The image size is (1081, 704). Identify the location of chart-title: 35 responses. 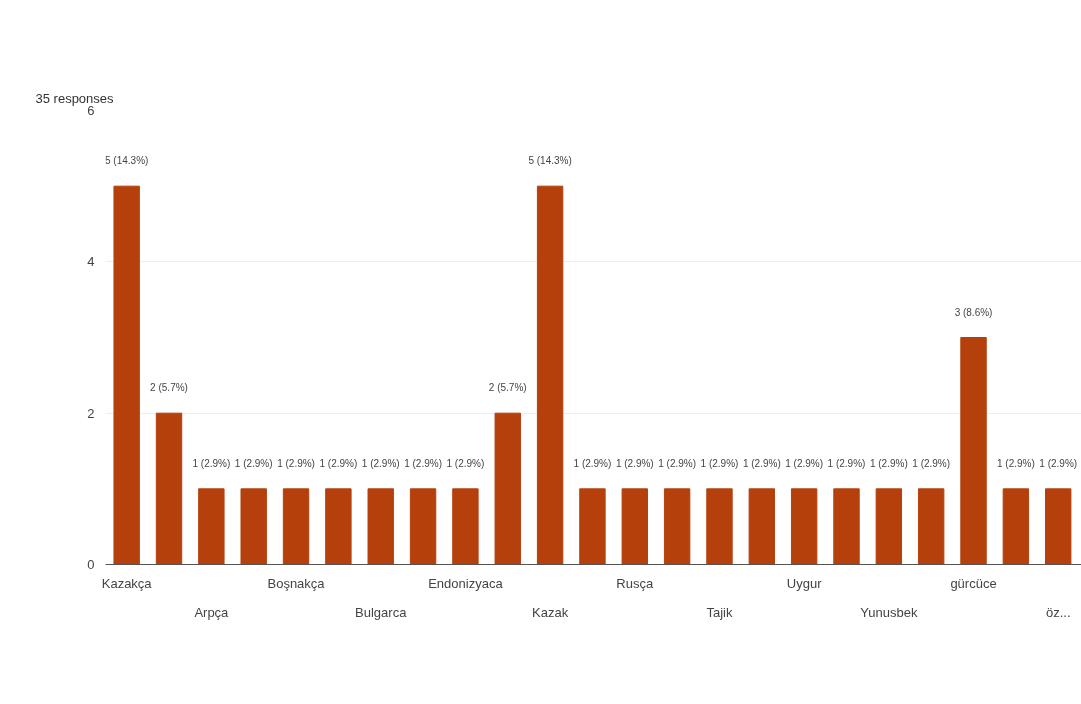
(75, 98).